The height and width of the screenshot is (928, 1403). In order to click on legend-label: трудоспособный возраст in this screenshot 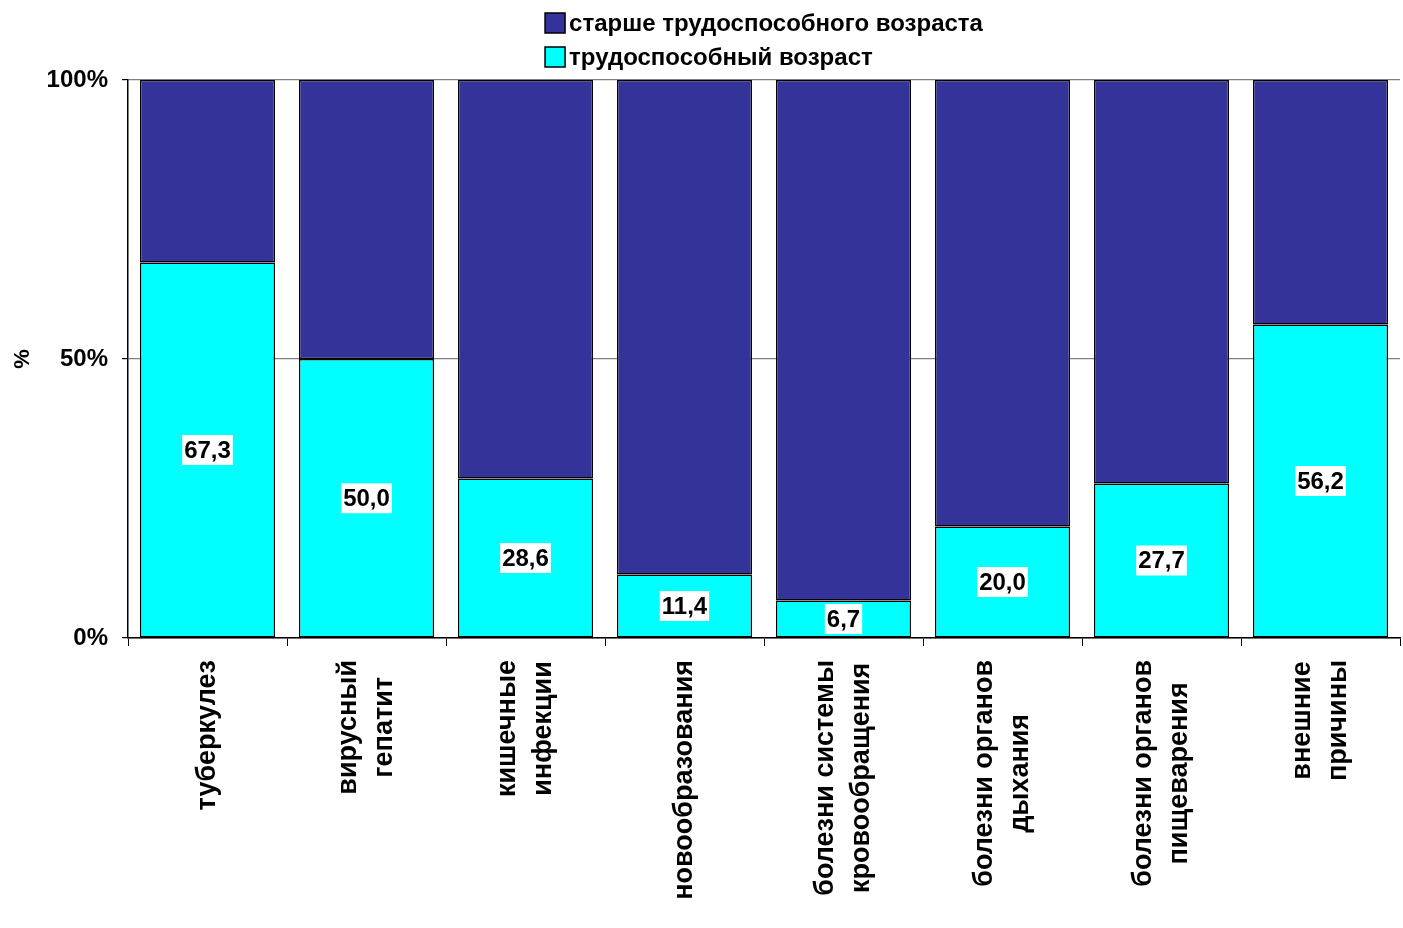, I will do `click(721, 56)`.